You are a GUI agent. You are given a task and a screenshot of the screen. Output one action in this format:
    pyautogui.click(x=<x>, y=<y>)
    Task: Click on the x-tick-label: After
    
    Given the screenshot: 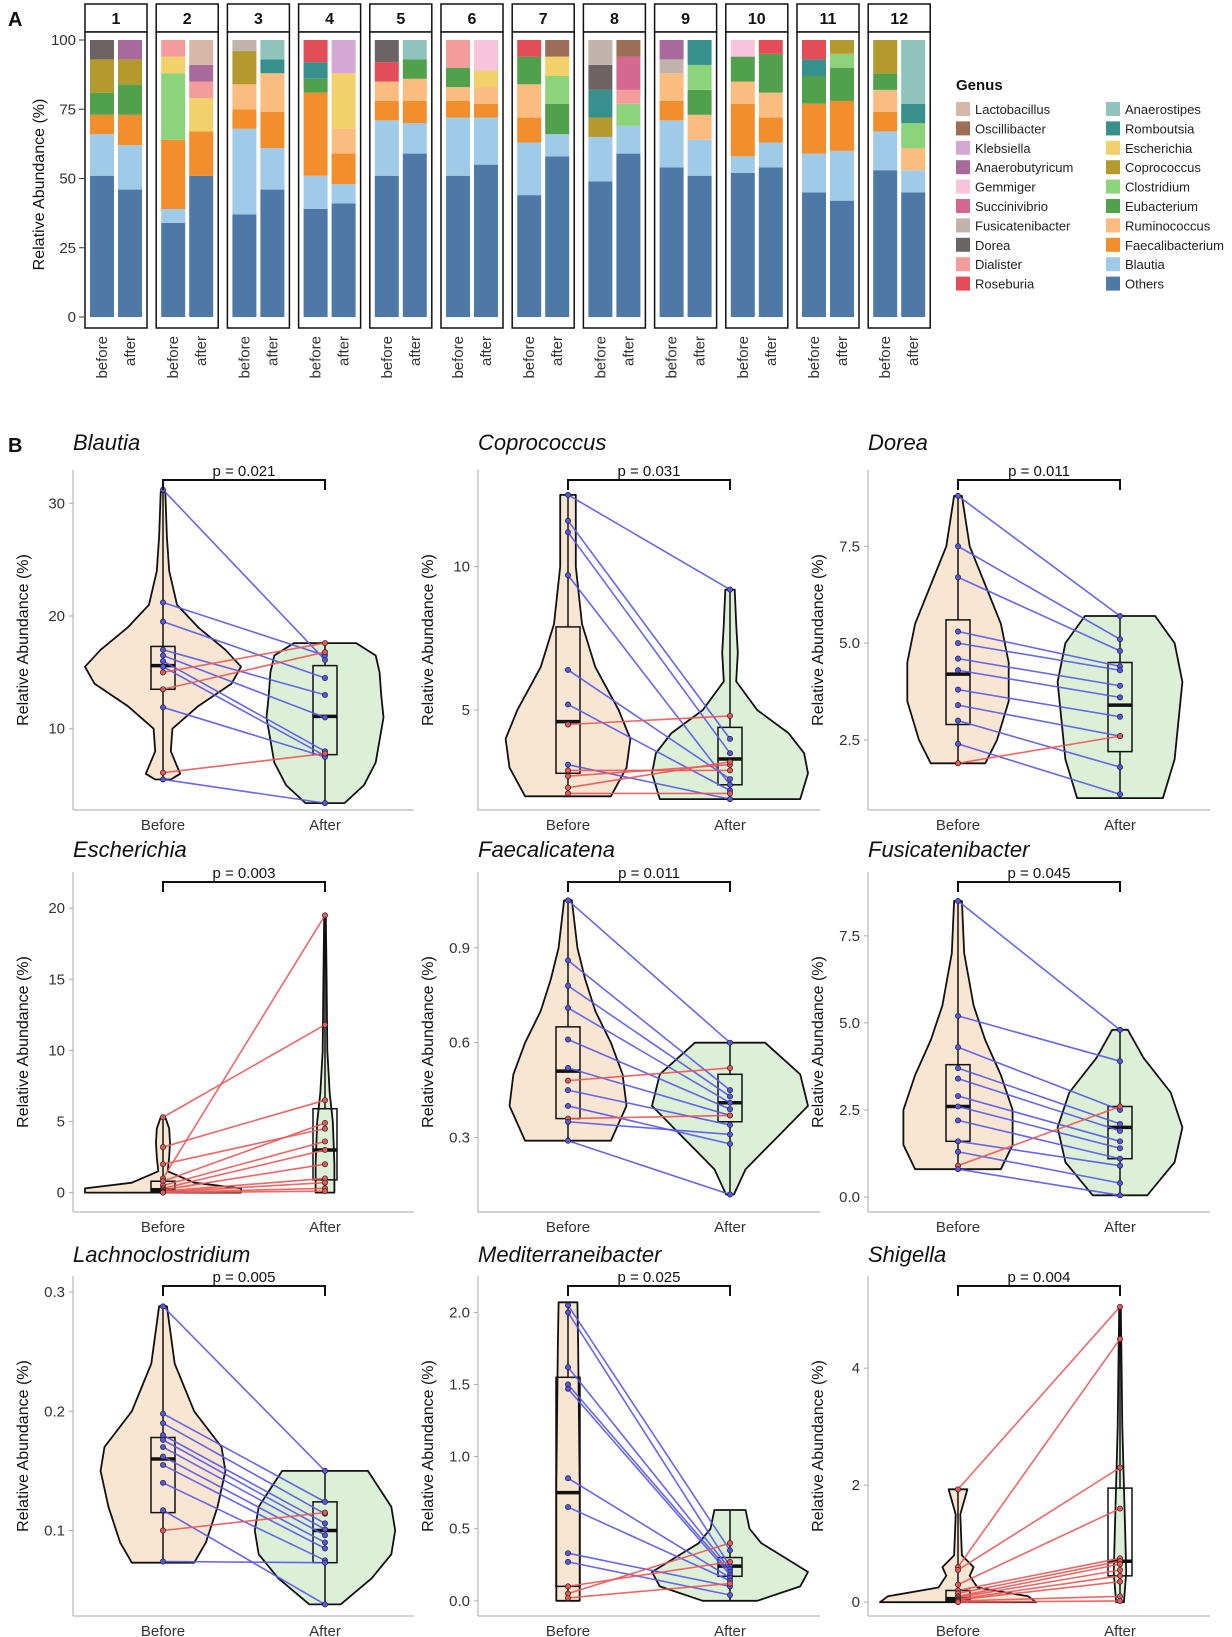 What is the action you would take?
    pyautogui.click(x=325, y=1630)
    